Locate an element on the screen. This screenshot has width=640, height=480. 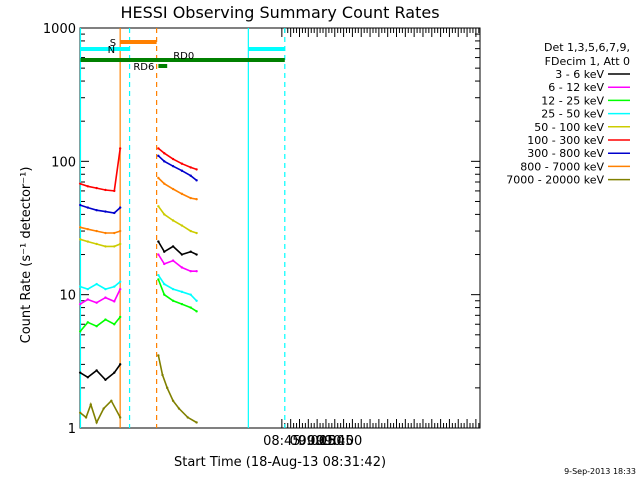
legend-entry-label: 3 - 6 keV is located at coordinates (579, 74).